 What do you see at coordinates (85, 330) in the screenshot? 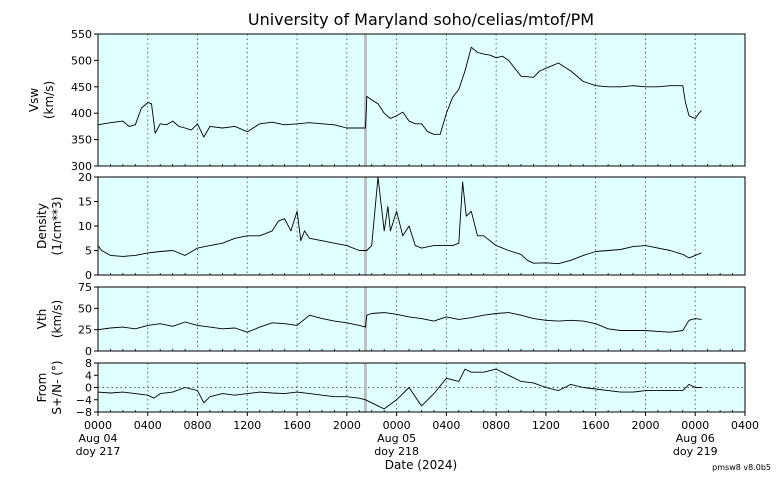
I see `y-tick-label: 25` at bounding box center [85, 330].